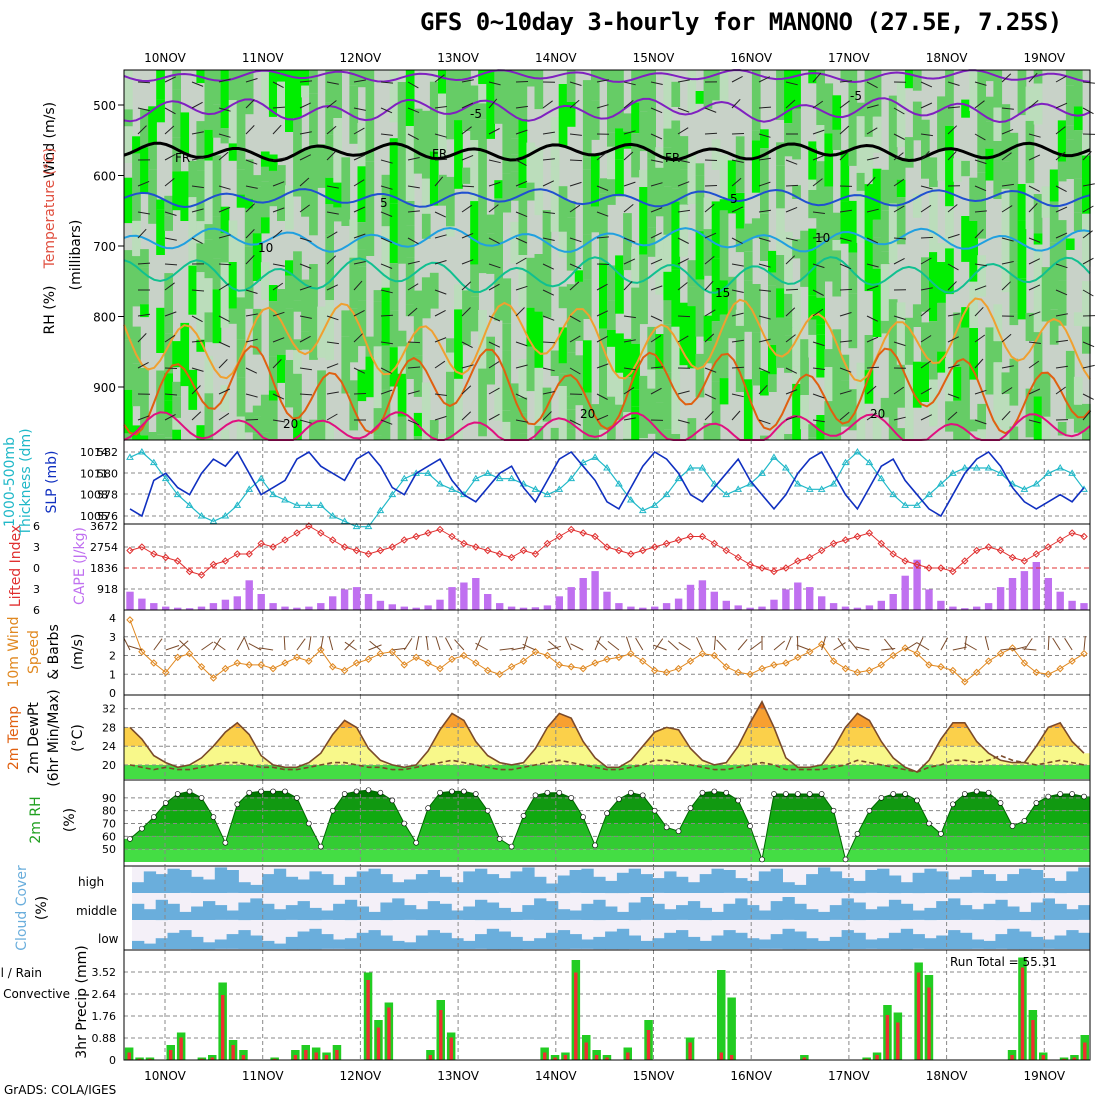 The image size is (1100, 1100). What do you see at coordinates (672, 158) in the screenshot?
I see `contour-label: FR` at bounding box center [672, 158].